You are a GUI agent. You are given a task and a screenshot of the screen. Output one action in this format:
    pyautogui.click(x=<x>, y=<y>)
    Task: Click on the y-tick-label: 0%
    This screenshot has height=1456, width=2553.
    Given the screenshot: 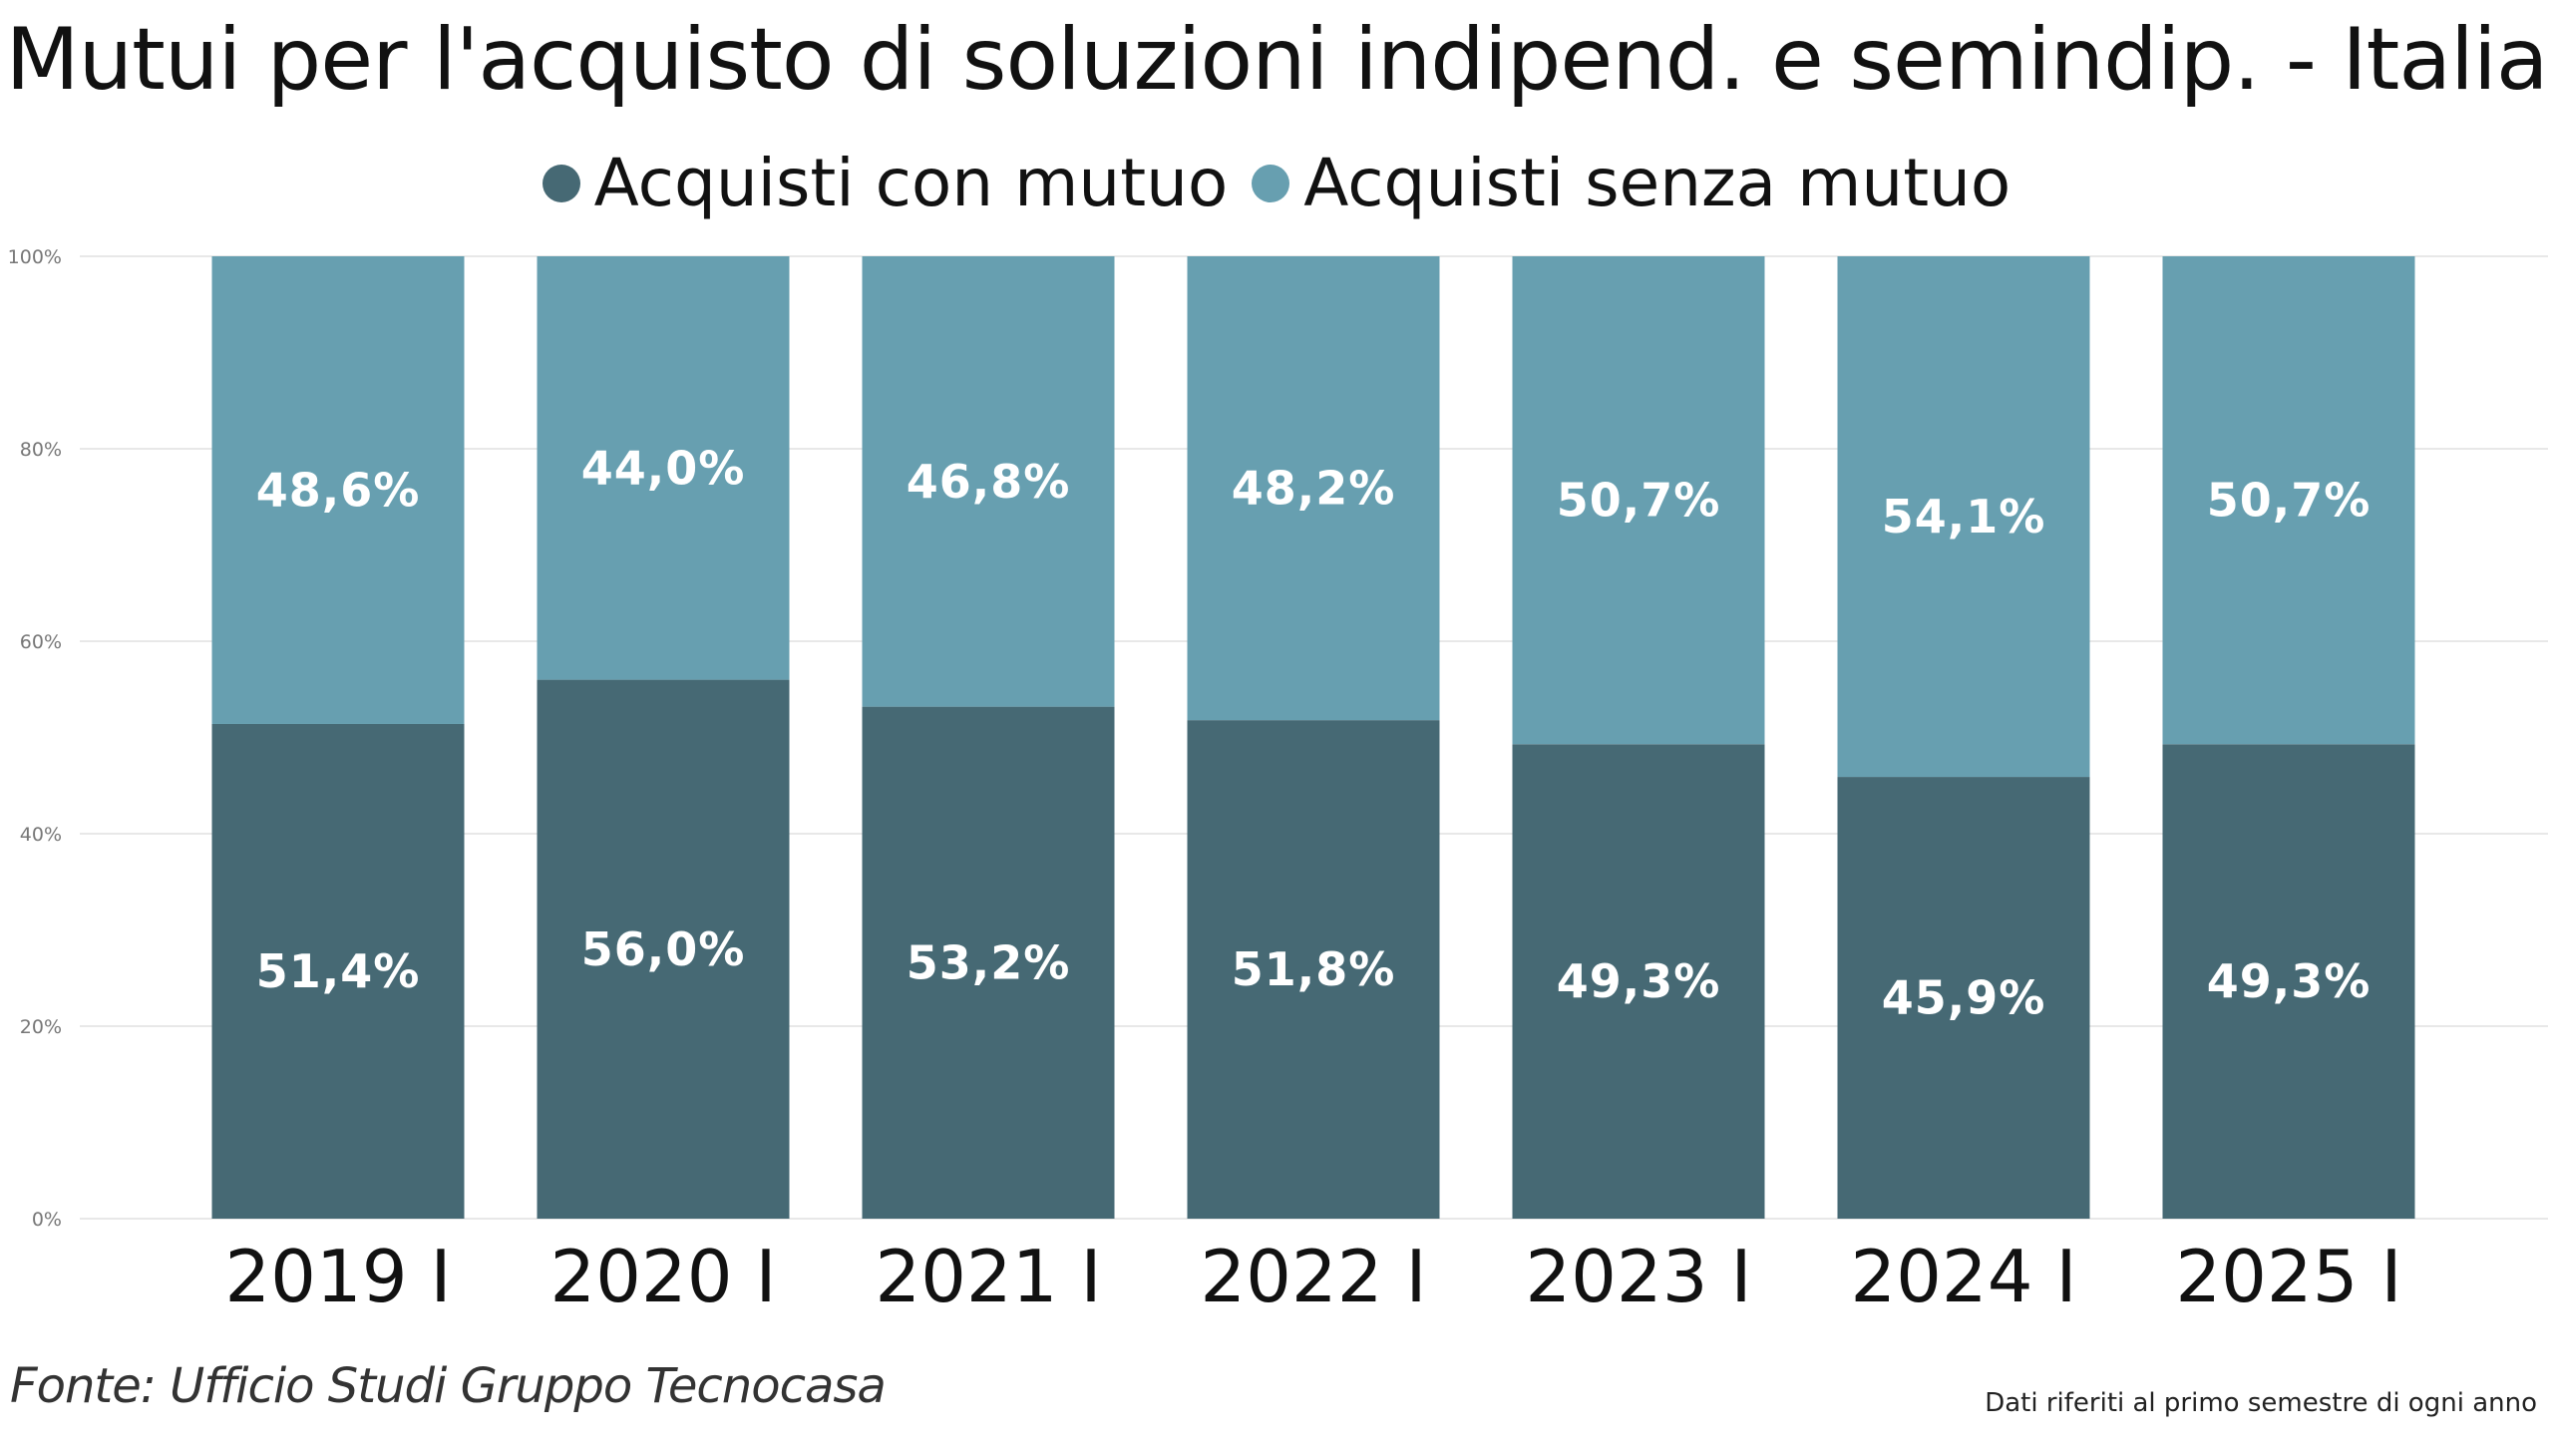 What is the action you would take?
    pyautogui.click(x=47, y=1220)
    